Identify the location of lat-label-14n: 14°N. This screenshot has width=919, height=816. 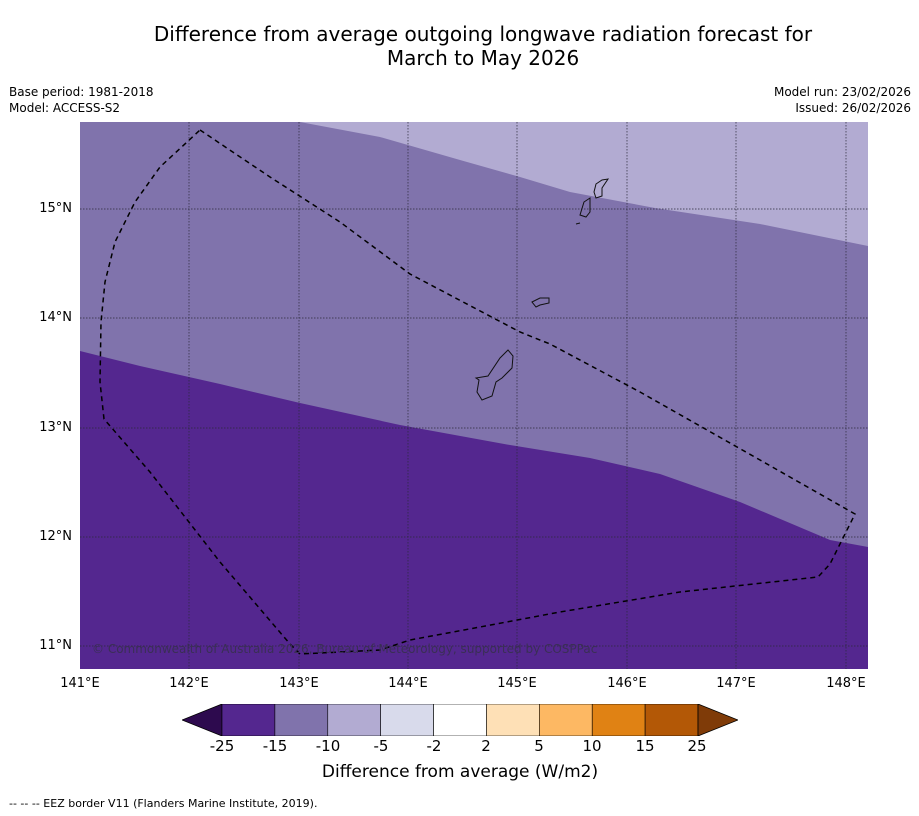
(55, 317).